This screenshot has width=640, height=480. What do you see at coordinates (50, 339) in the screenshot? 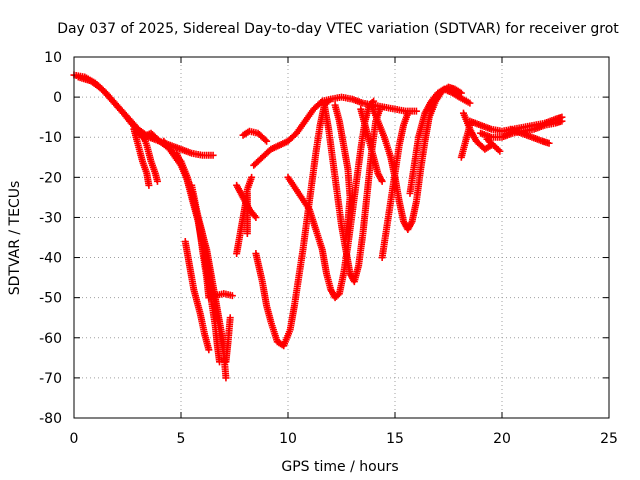
I see `y-tick-label: -60` at bounding box center [50, 339].